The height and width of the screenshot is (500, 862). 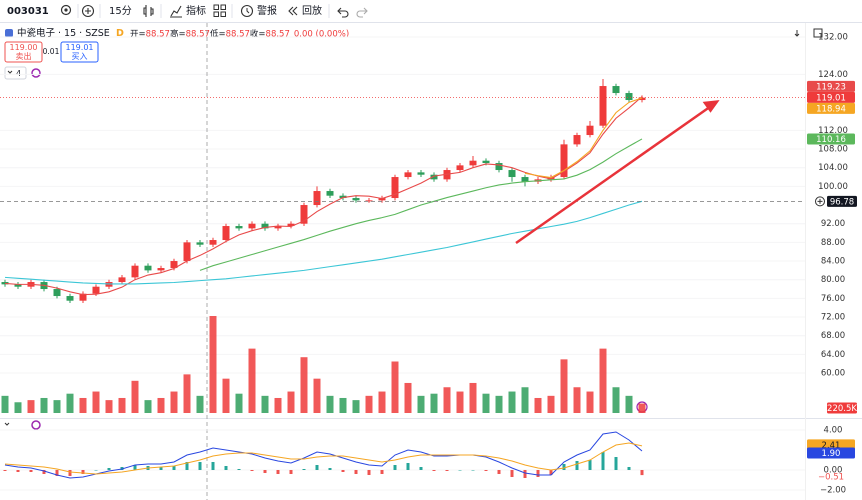 I want to click on y-tick-label: 84.00, so click(x=833, y=262).